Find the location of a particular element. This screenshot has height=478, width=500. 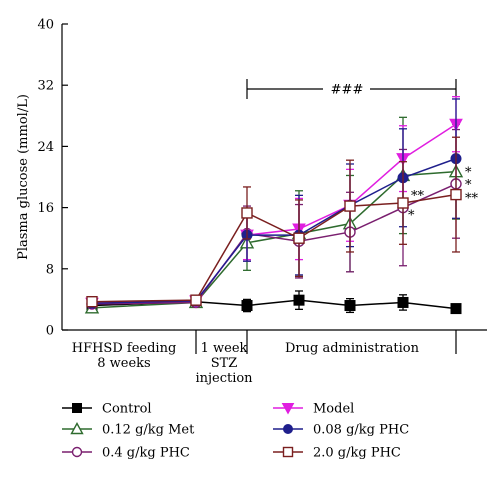

phase-label: HFHSD feeding is located at coordinates (124, 348).